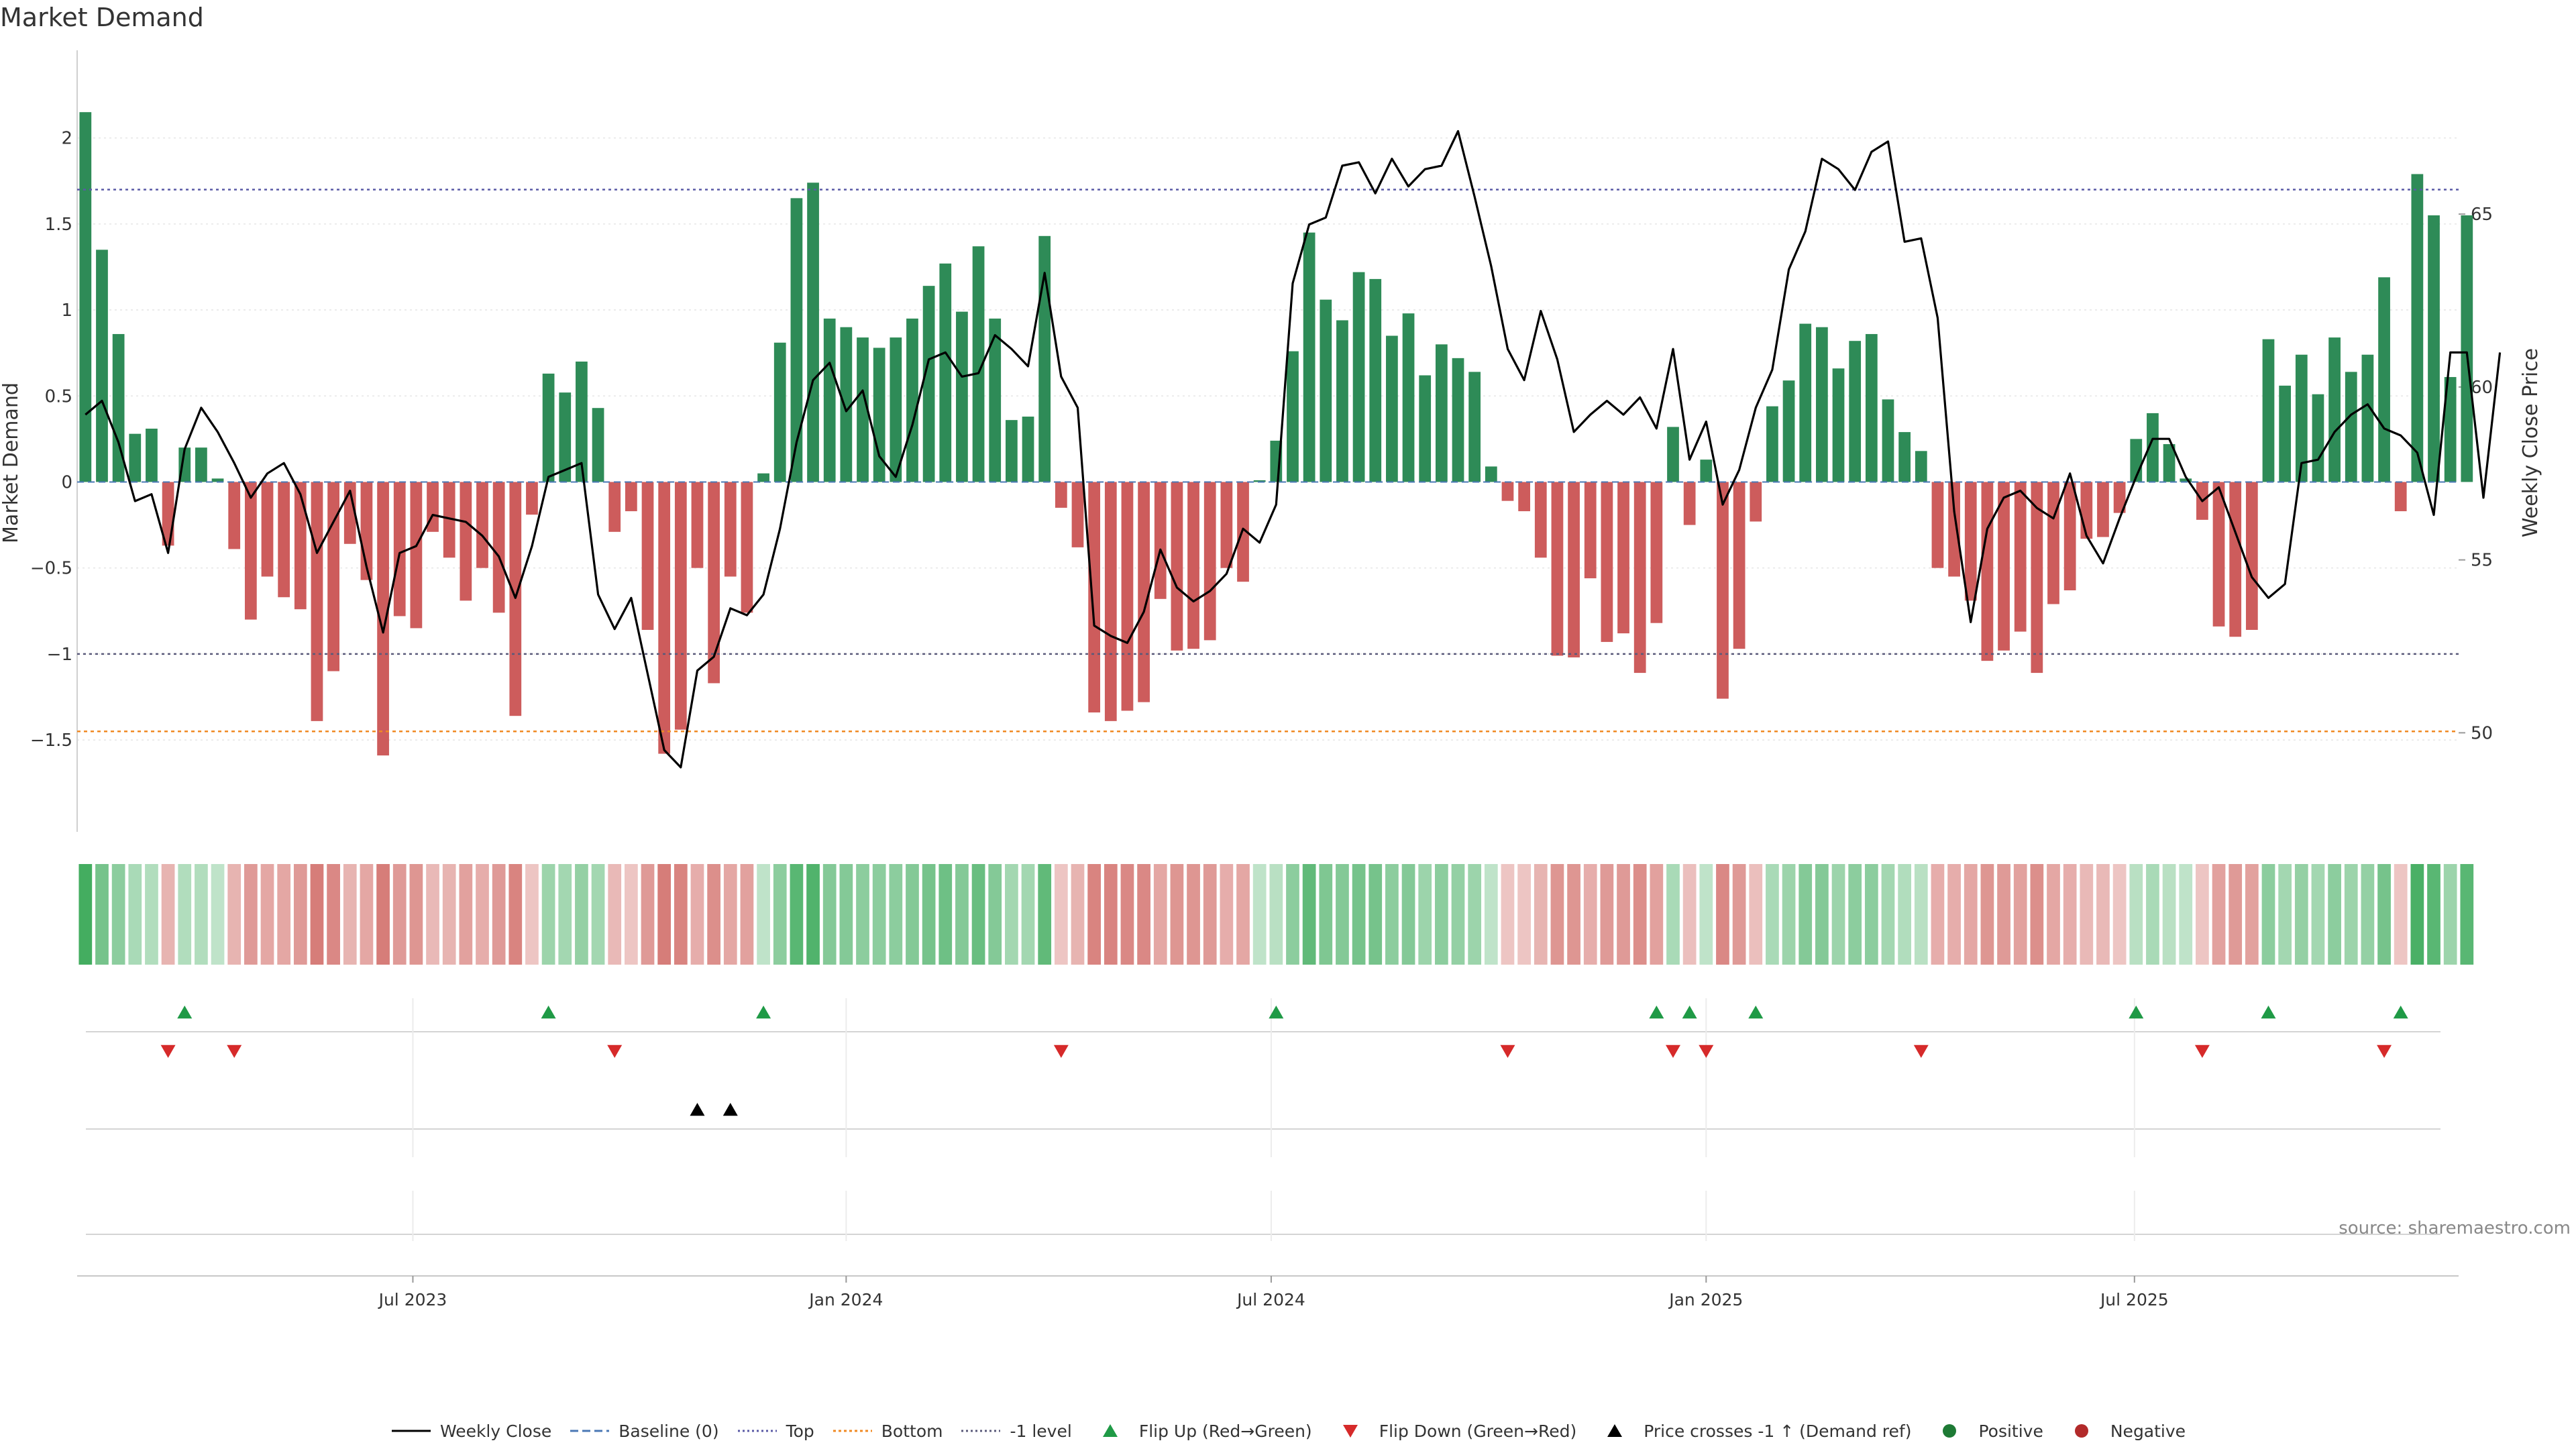 This screenshot has height=1449, width=2576. What do you see at coordinates (1453, 1431) in the screenshot?
I see `legend-item-flip-down: Flip Down (Green→Red)` at bounding box center [1453, 1431].